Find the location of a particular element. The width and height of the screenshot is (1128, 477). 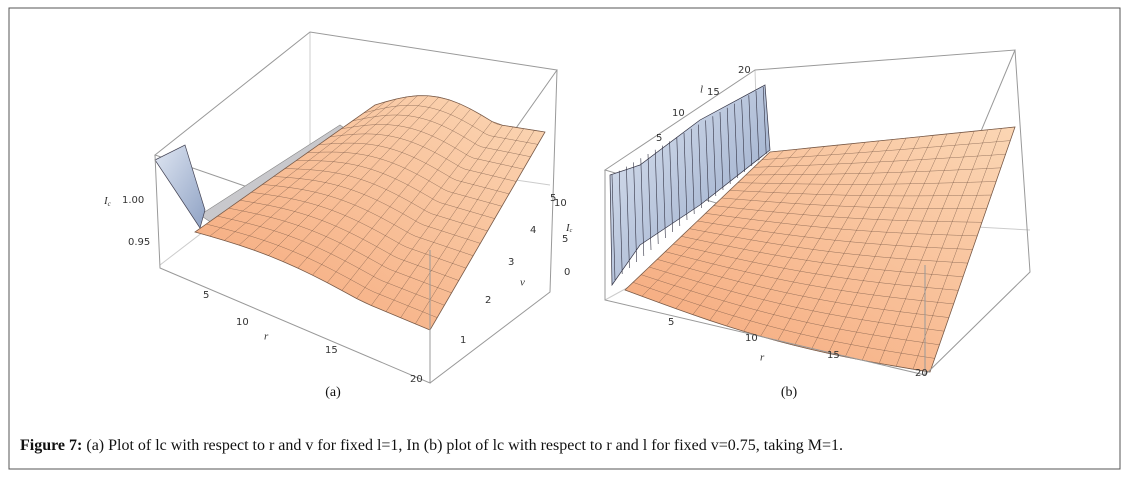

l-tick-label: 20 is located at coordinates (744, 70).